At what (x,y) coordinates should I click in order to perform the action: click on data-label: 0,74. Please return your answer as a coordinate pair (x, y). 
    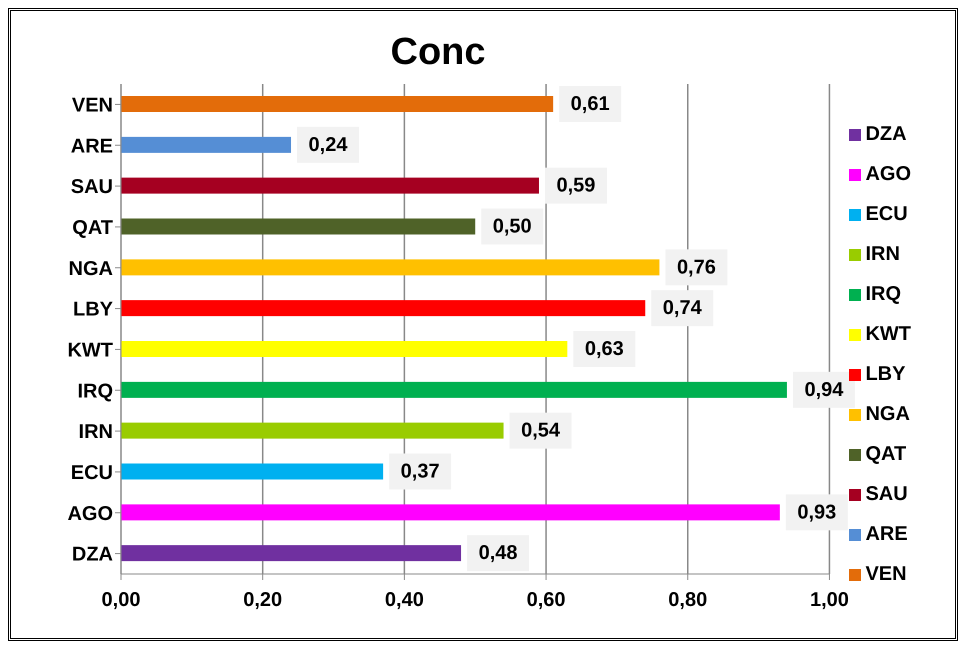
    Looking at the image, I should click on (682, 308).